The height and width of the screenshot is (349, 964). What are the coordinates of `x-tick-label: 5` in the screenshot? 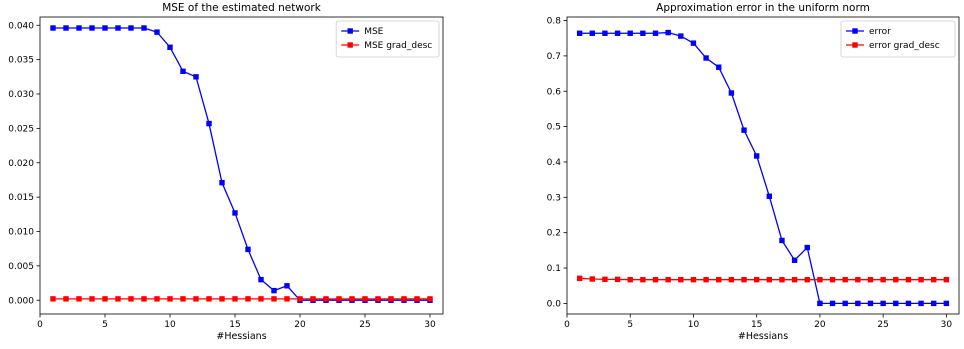 It's located at (630, 325).